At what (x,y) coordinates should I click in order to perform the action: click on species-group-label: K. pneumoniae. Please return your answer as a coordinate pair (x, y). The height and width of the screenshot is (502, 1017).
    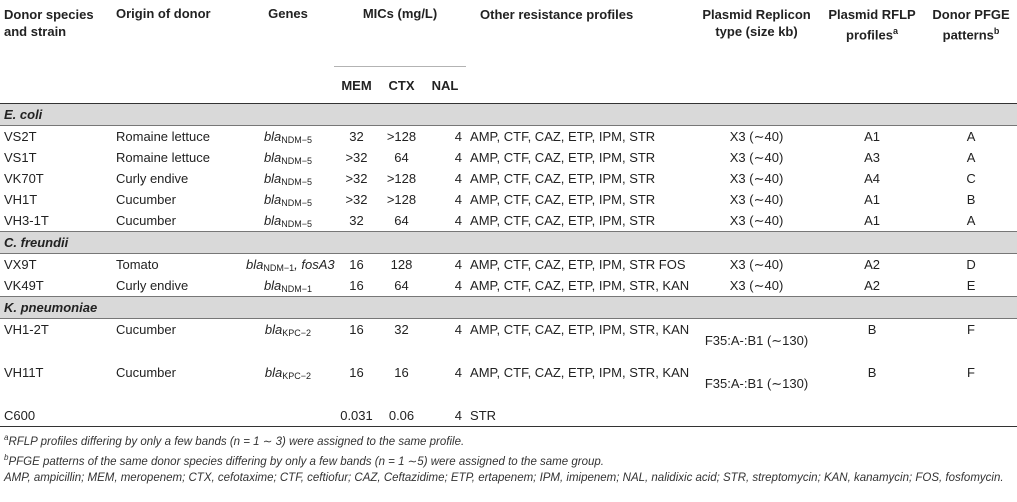
    Looking at the image, I should click on (508, 307).